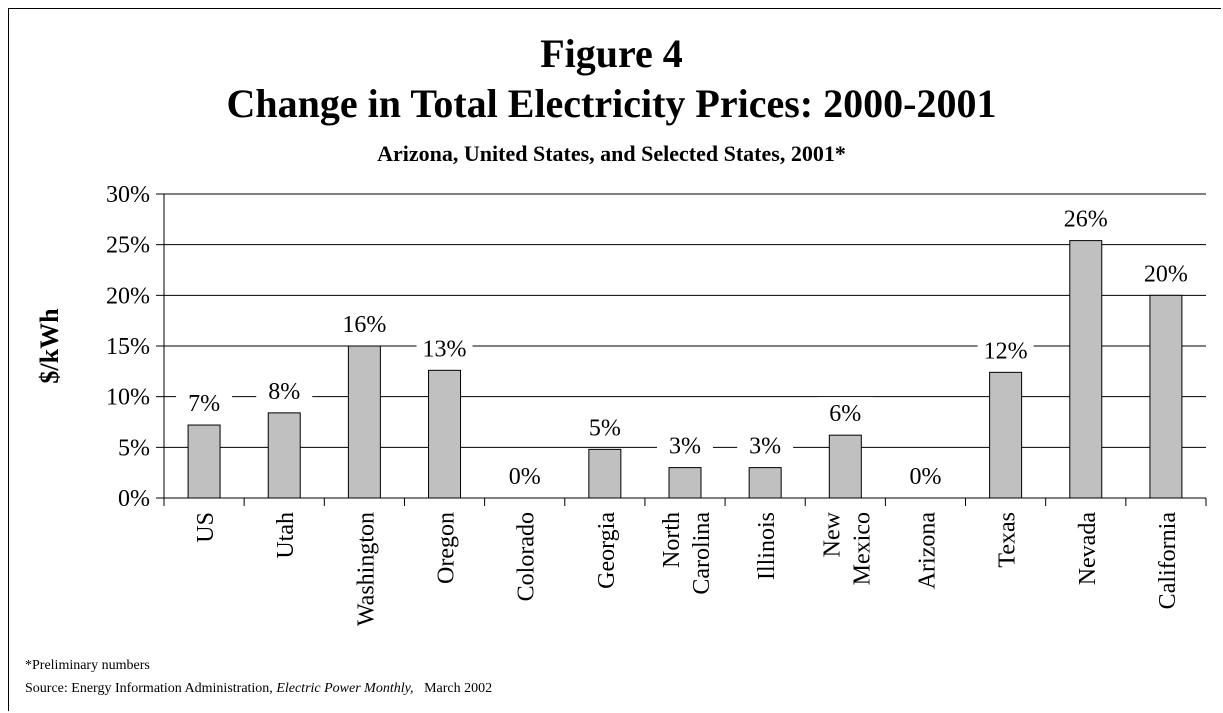 The image size is (1223, 713). I want to click on data-label: 12%, so click(1006, 351).